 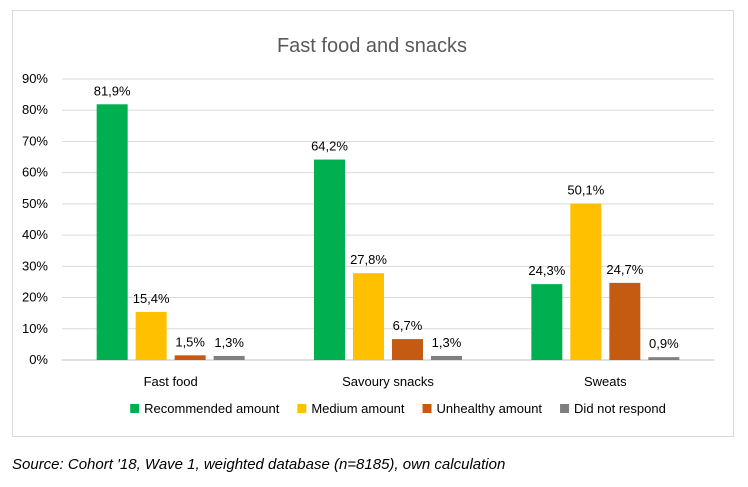 I want to click on legend-item: Did not respond, so click(x=613, y=408).